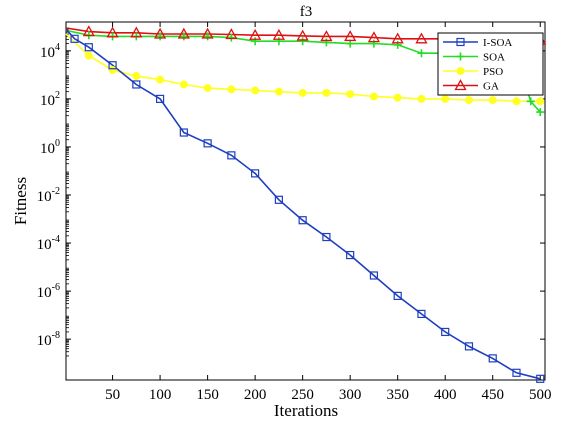 This screenshot has height=427, width=579. What do you see at coordinates (497, 43) in the screenshot?
I see `legend-label: I-SOA` at bounding box center [497, 43].